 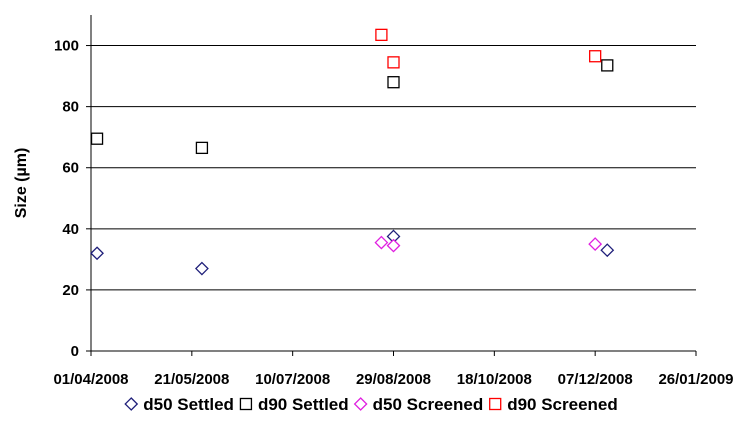 What do you see at coordinates (595, 379) in the screenshot?
I see `x-tick-label: 07/12/2008` at bounding box center [595, 379].